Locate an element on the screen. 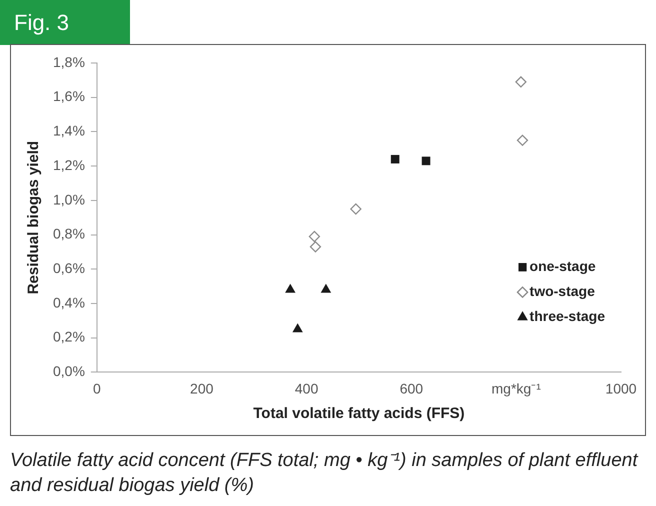 The image size is (656, 506). x-tick-label: 400 is located at coordinates (306, 388).